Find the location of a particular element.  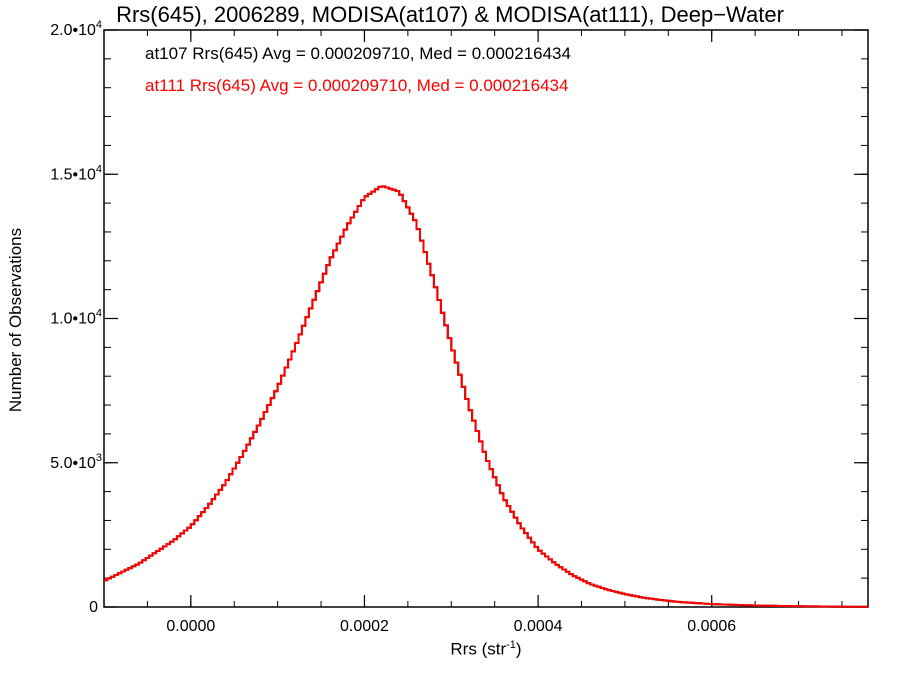

x-tick-label-1: 0.0002 is located at coordinates (364, 626).